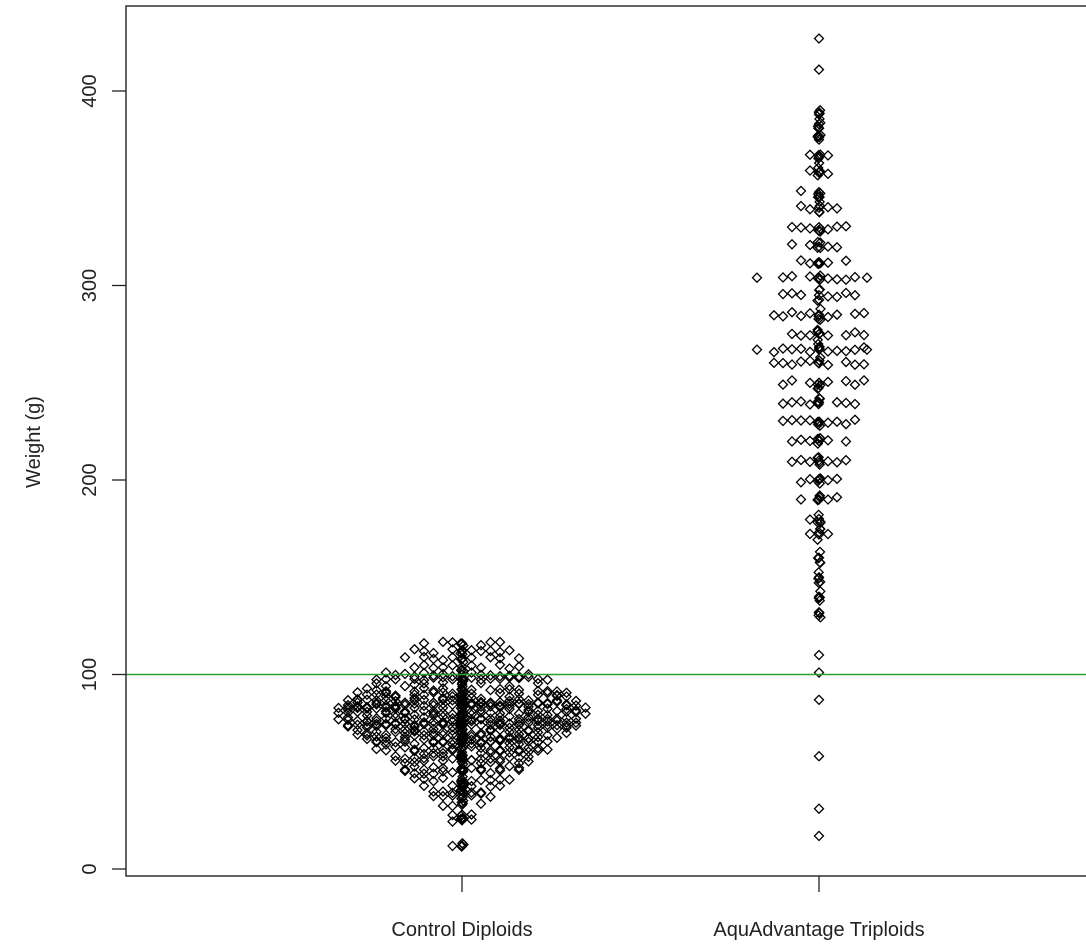 The height and width of the screenshot is (946, 1086). Describe the element at coordinates (90, 674) in the screenshot. I see `y-tick-label: 100` at that location.